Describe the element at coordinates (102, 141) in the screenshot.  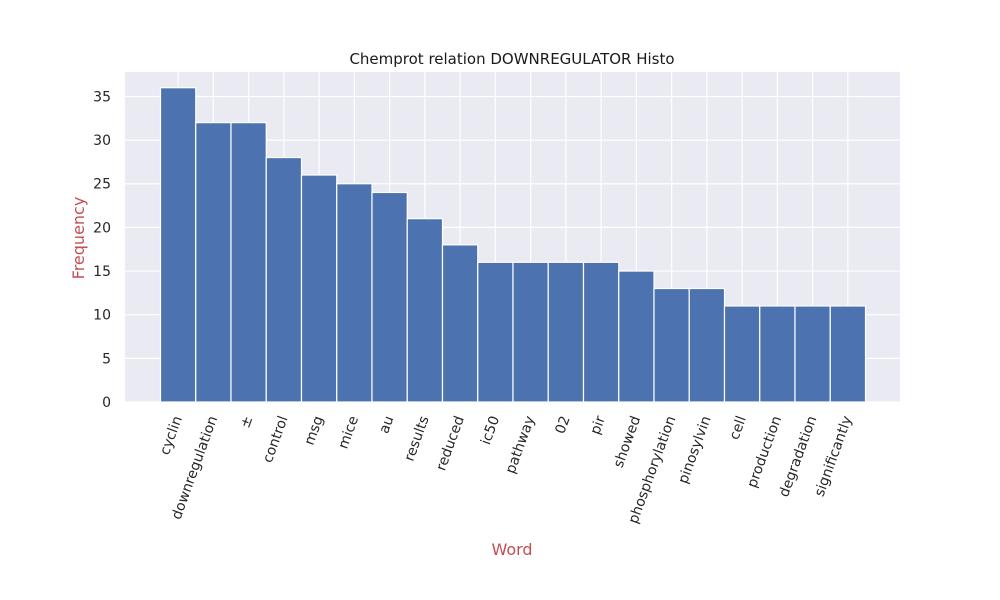
I see `y-tick-label: 30` at that location.